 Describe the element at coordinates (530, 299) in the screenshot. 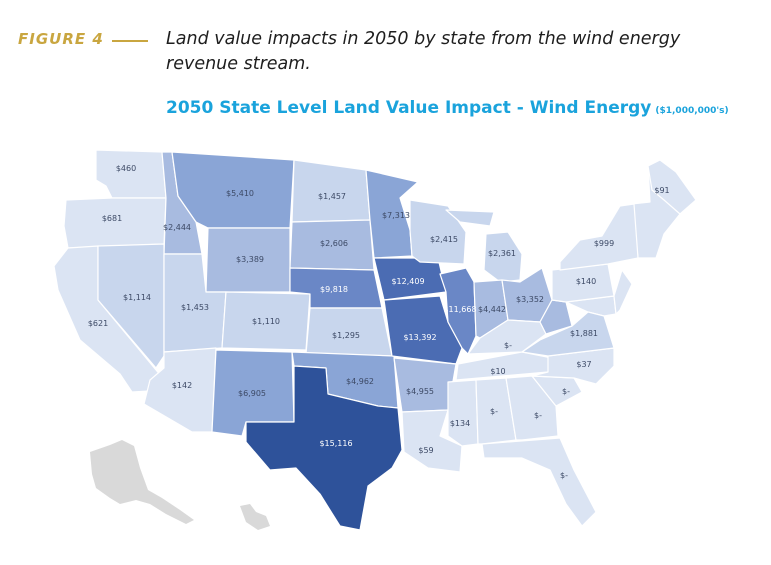

I see `state-label-OH: $3,352` at that location.